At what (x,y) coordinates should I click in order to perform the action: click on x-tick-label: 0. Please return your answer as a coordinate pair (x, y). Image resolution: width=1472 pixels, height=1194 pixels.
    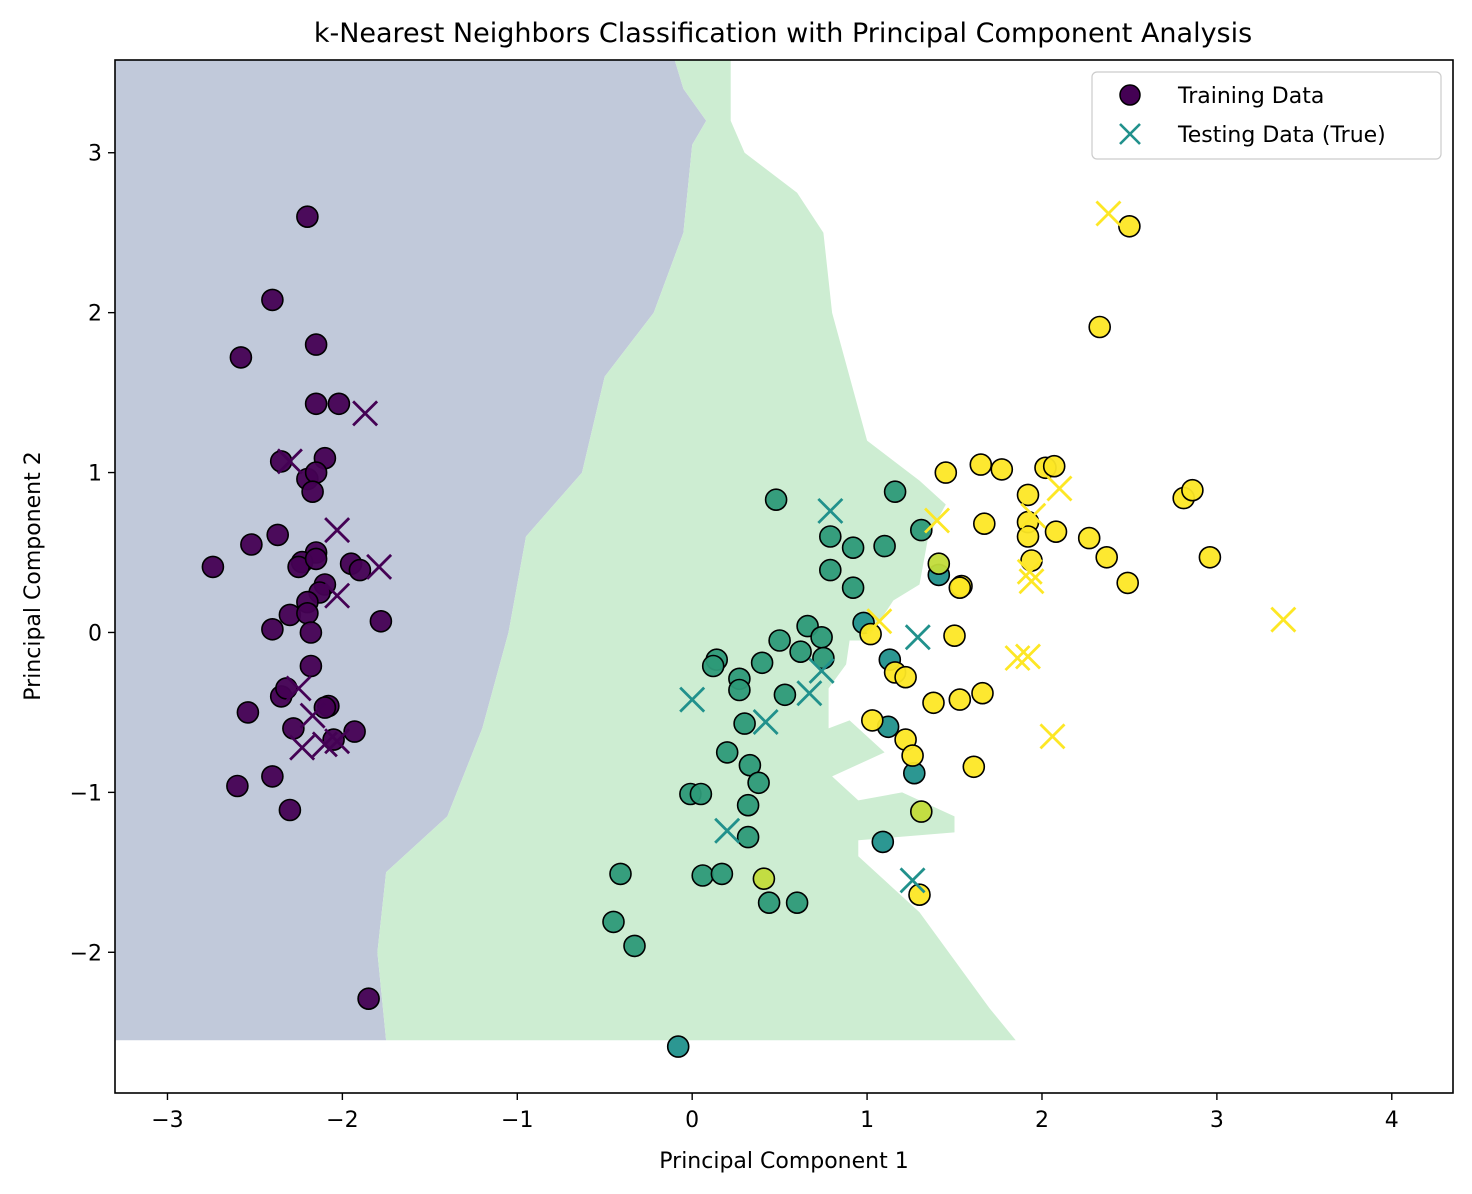
    Looking at the image, I should click on (692, 1120).